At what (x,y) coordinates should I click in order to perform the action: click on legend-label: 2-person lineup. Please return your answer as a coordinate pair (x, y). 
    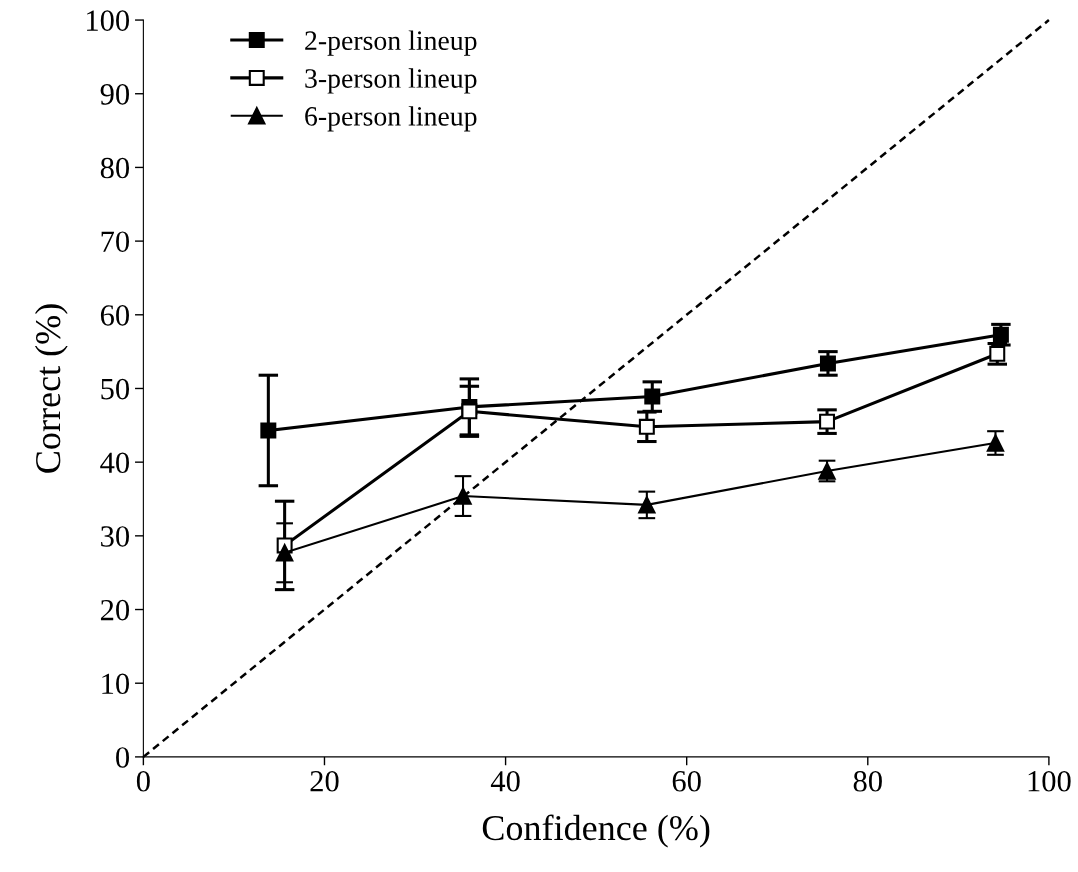
    Looking at the image, I should click on (391, 43).